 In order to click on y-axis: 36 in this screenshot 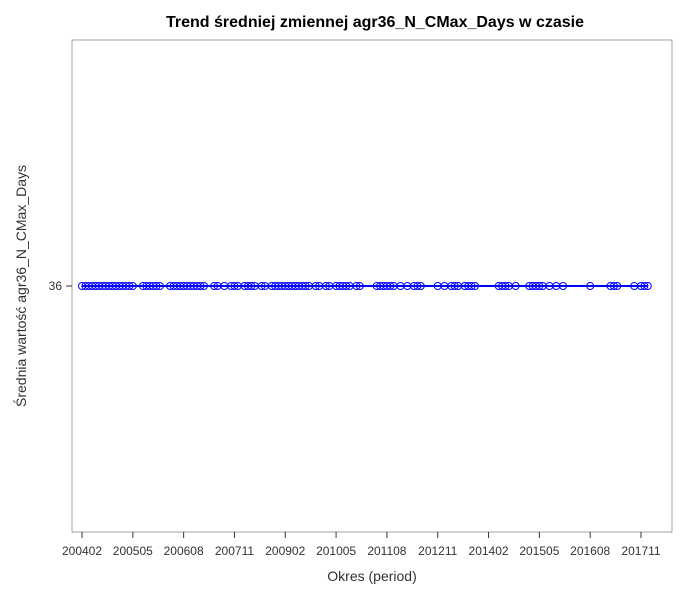, I will do `click(60, 286)`.